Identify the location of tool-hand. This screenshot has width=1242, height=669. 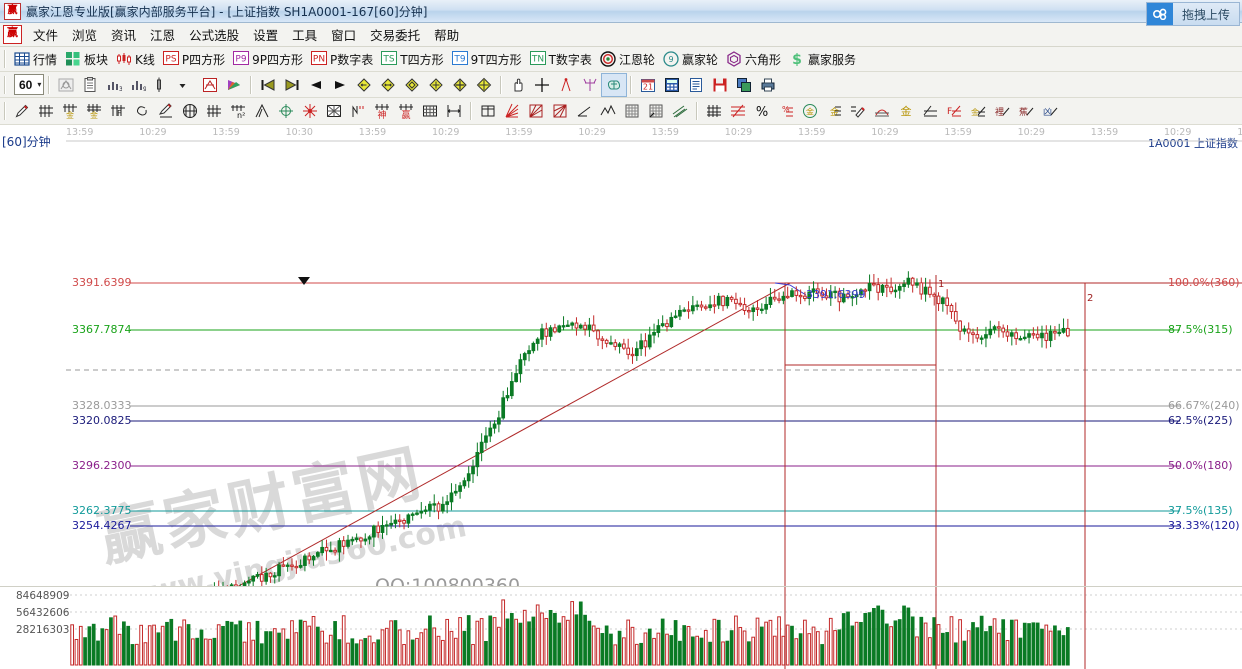
(518, 85).